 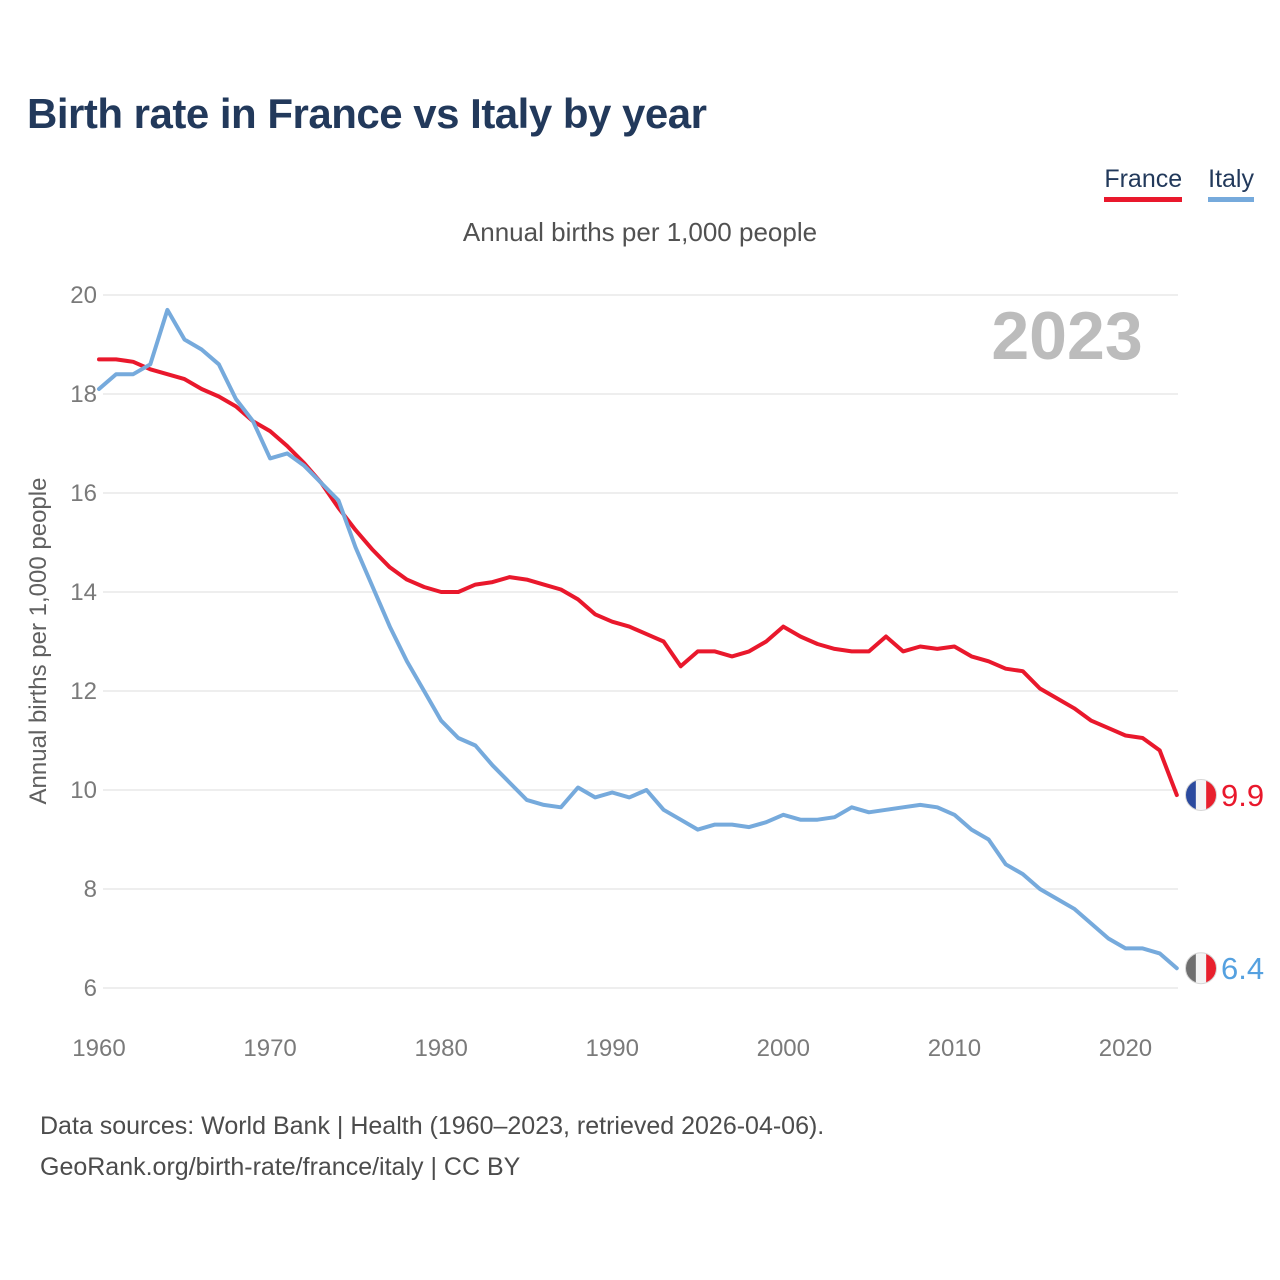 What do you see at coordinates (83, 691) in the screenshot?
I see `y-tick-label: 12` at bounding box center [83, 691].